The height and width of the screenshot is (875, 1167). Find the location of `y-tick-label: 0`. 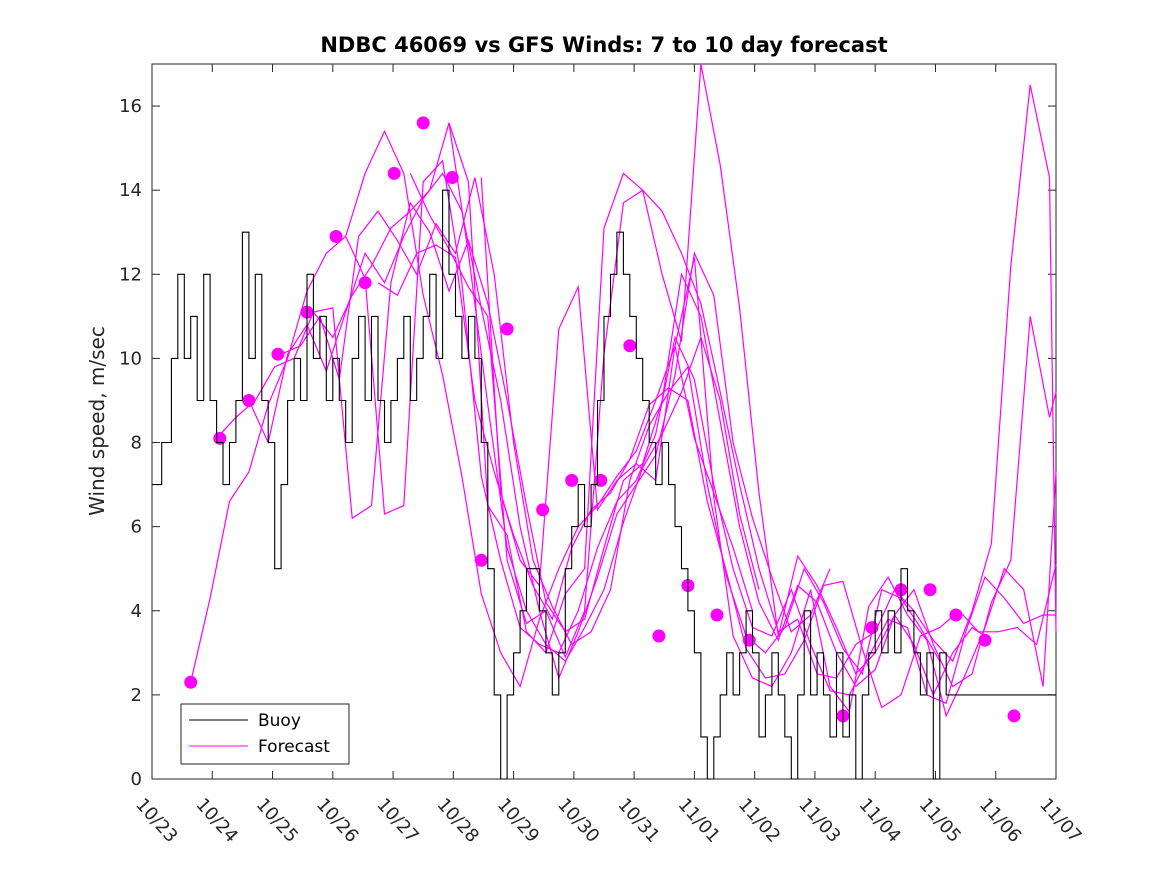

y-tick-label: 0 is located at coordinates (136, 779).